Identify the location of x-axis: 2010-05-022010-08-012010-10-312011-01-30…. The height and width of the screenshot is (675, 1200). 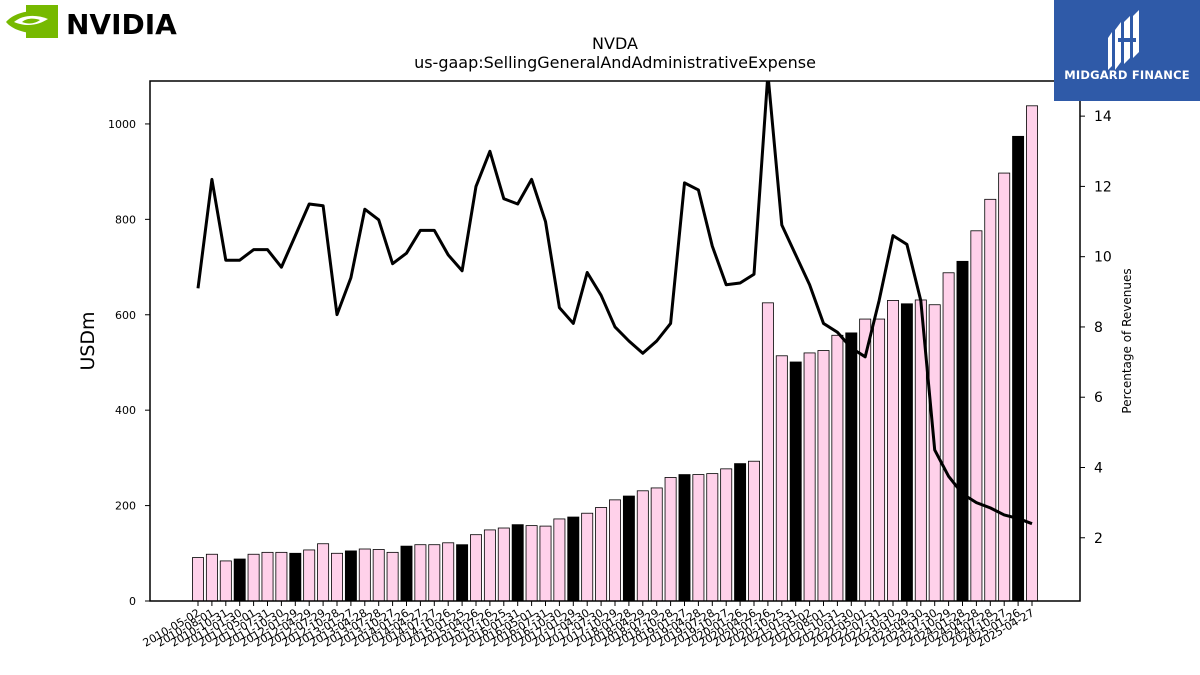
(589, 625).